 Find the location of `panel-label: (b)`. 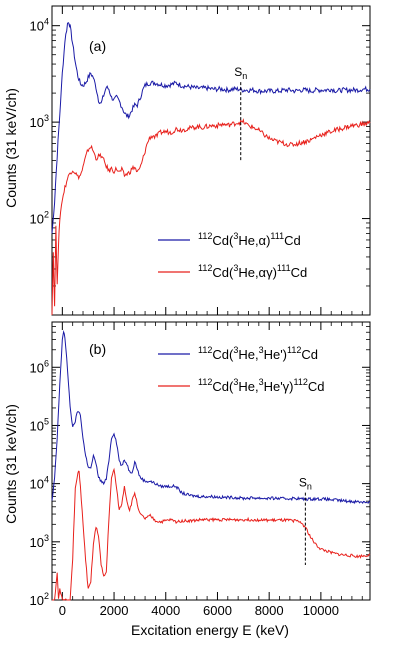

panel-label: (b) is located at coordinates (97, 349).